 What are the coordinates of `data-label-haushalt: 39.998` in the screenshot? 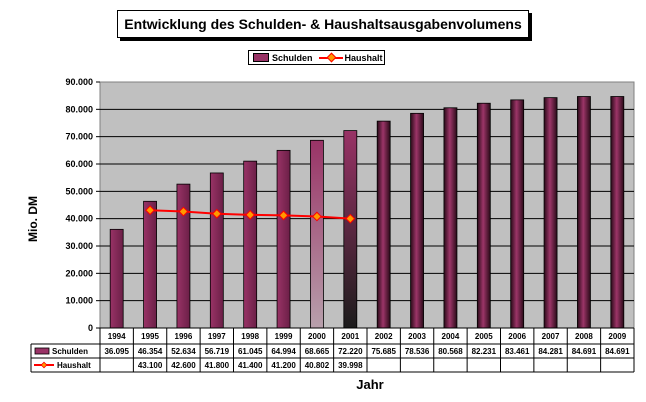 It's located at (350, 365).